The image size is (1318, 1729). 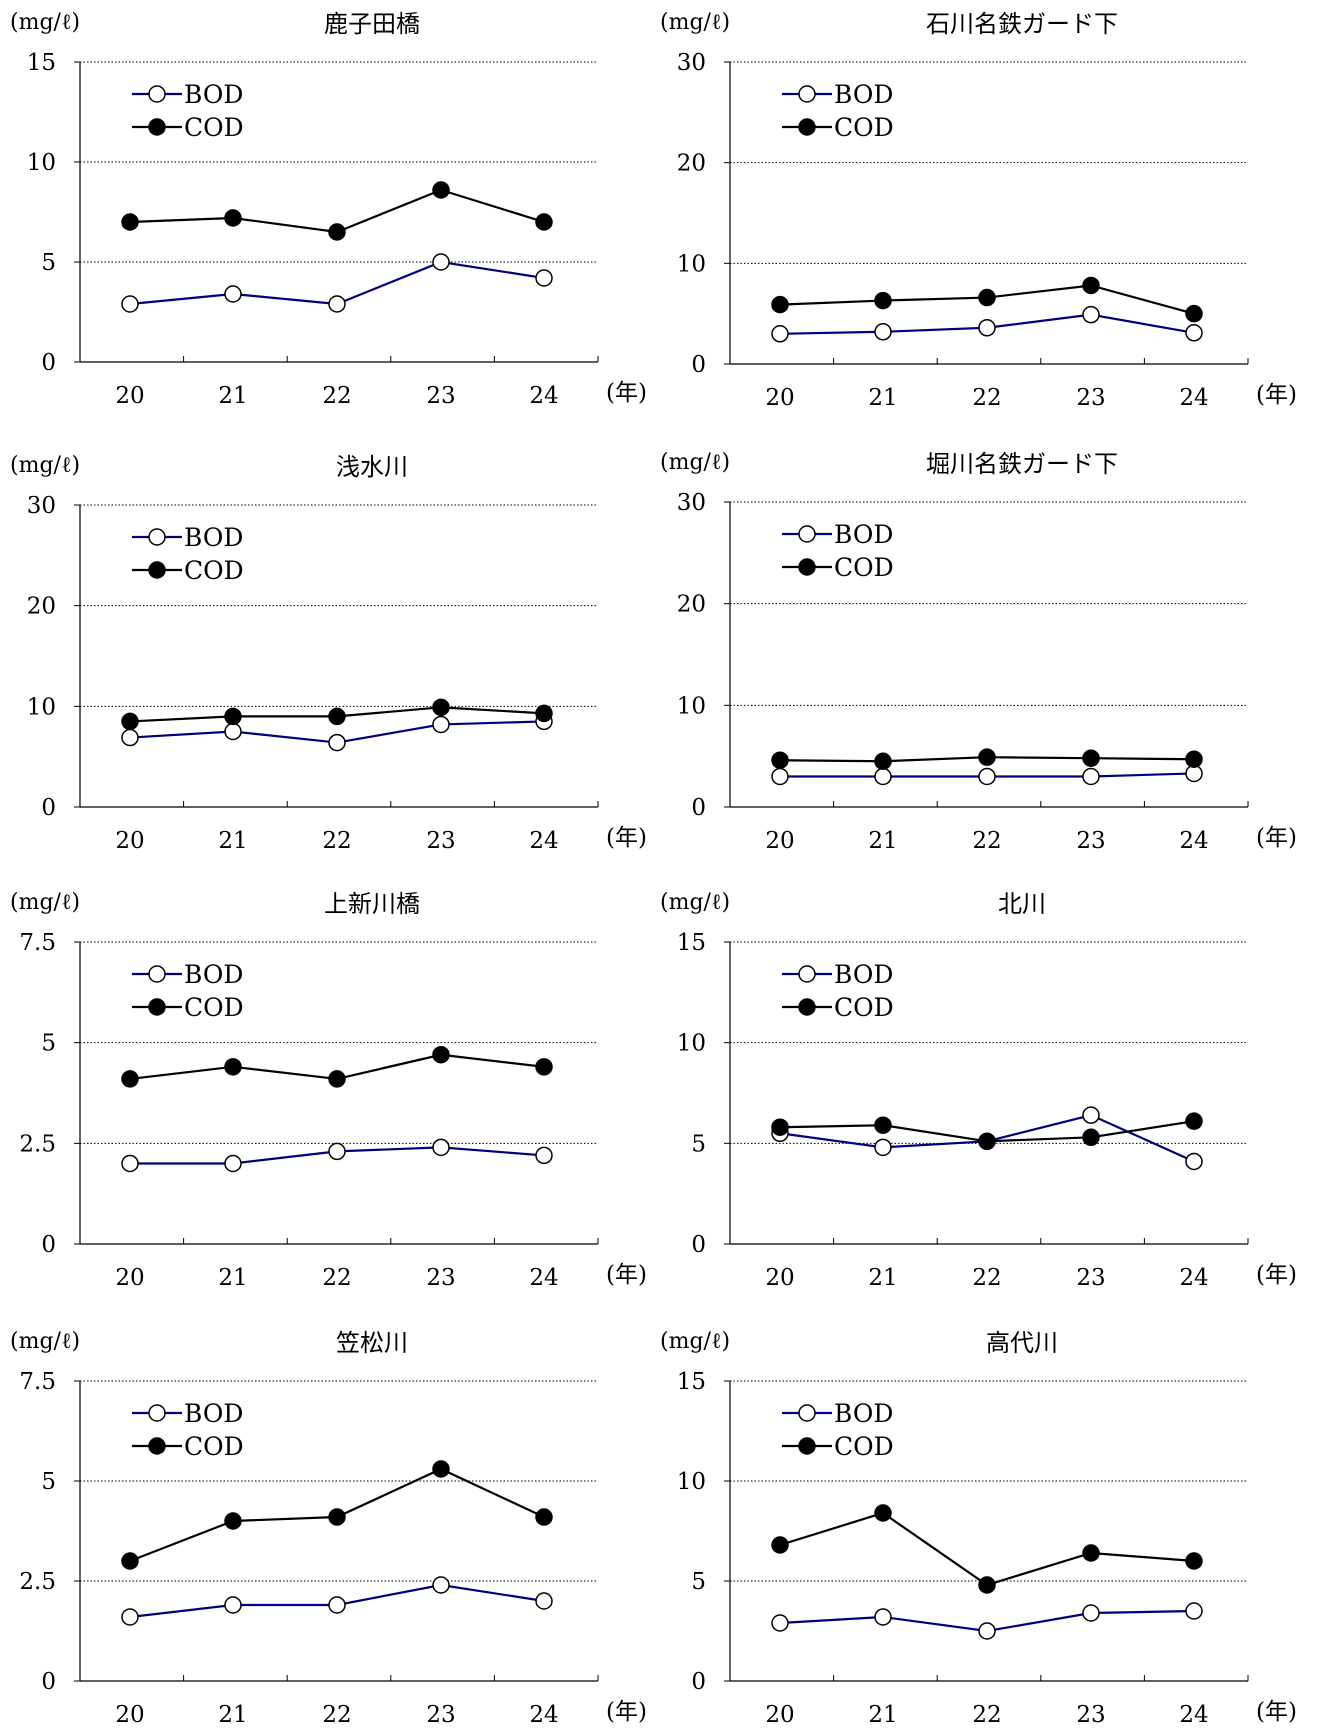 I want to click on chart-panel: 0 10 20 30 20 21 22 23 24 (年) 浅水川 (mg/ℓ) BOD COD, so click(x=328, y=653).